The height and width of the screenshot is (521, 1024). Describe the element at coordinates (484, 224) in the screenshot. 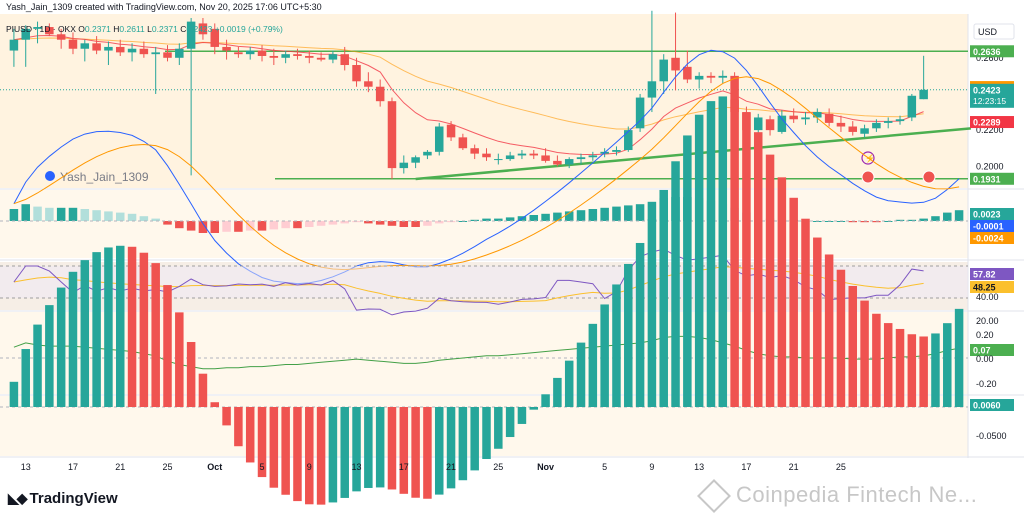

I see `macd-pane-bg` at that location.